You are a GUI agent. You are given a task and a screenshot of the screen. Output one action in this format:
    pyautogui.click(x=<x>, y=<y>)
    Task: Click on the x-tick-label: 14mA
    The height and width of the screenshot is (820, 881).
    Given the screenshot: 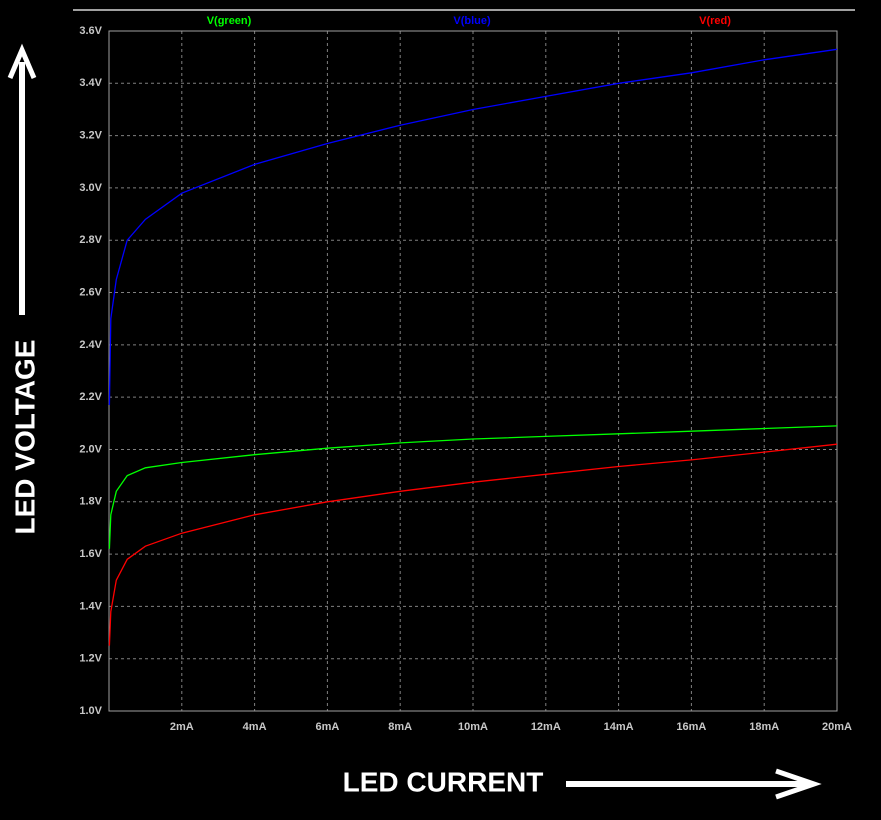 What is the action you would take?
    pyautogui.click(x=619, y=727)
    